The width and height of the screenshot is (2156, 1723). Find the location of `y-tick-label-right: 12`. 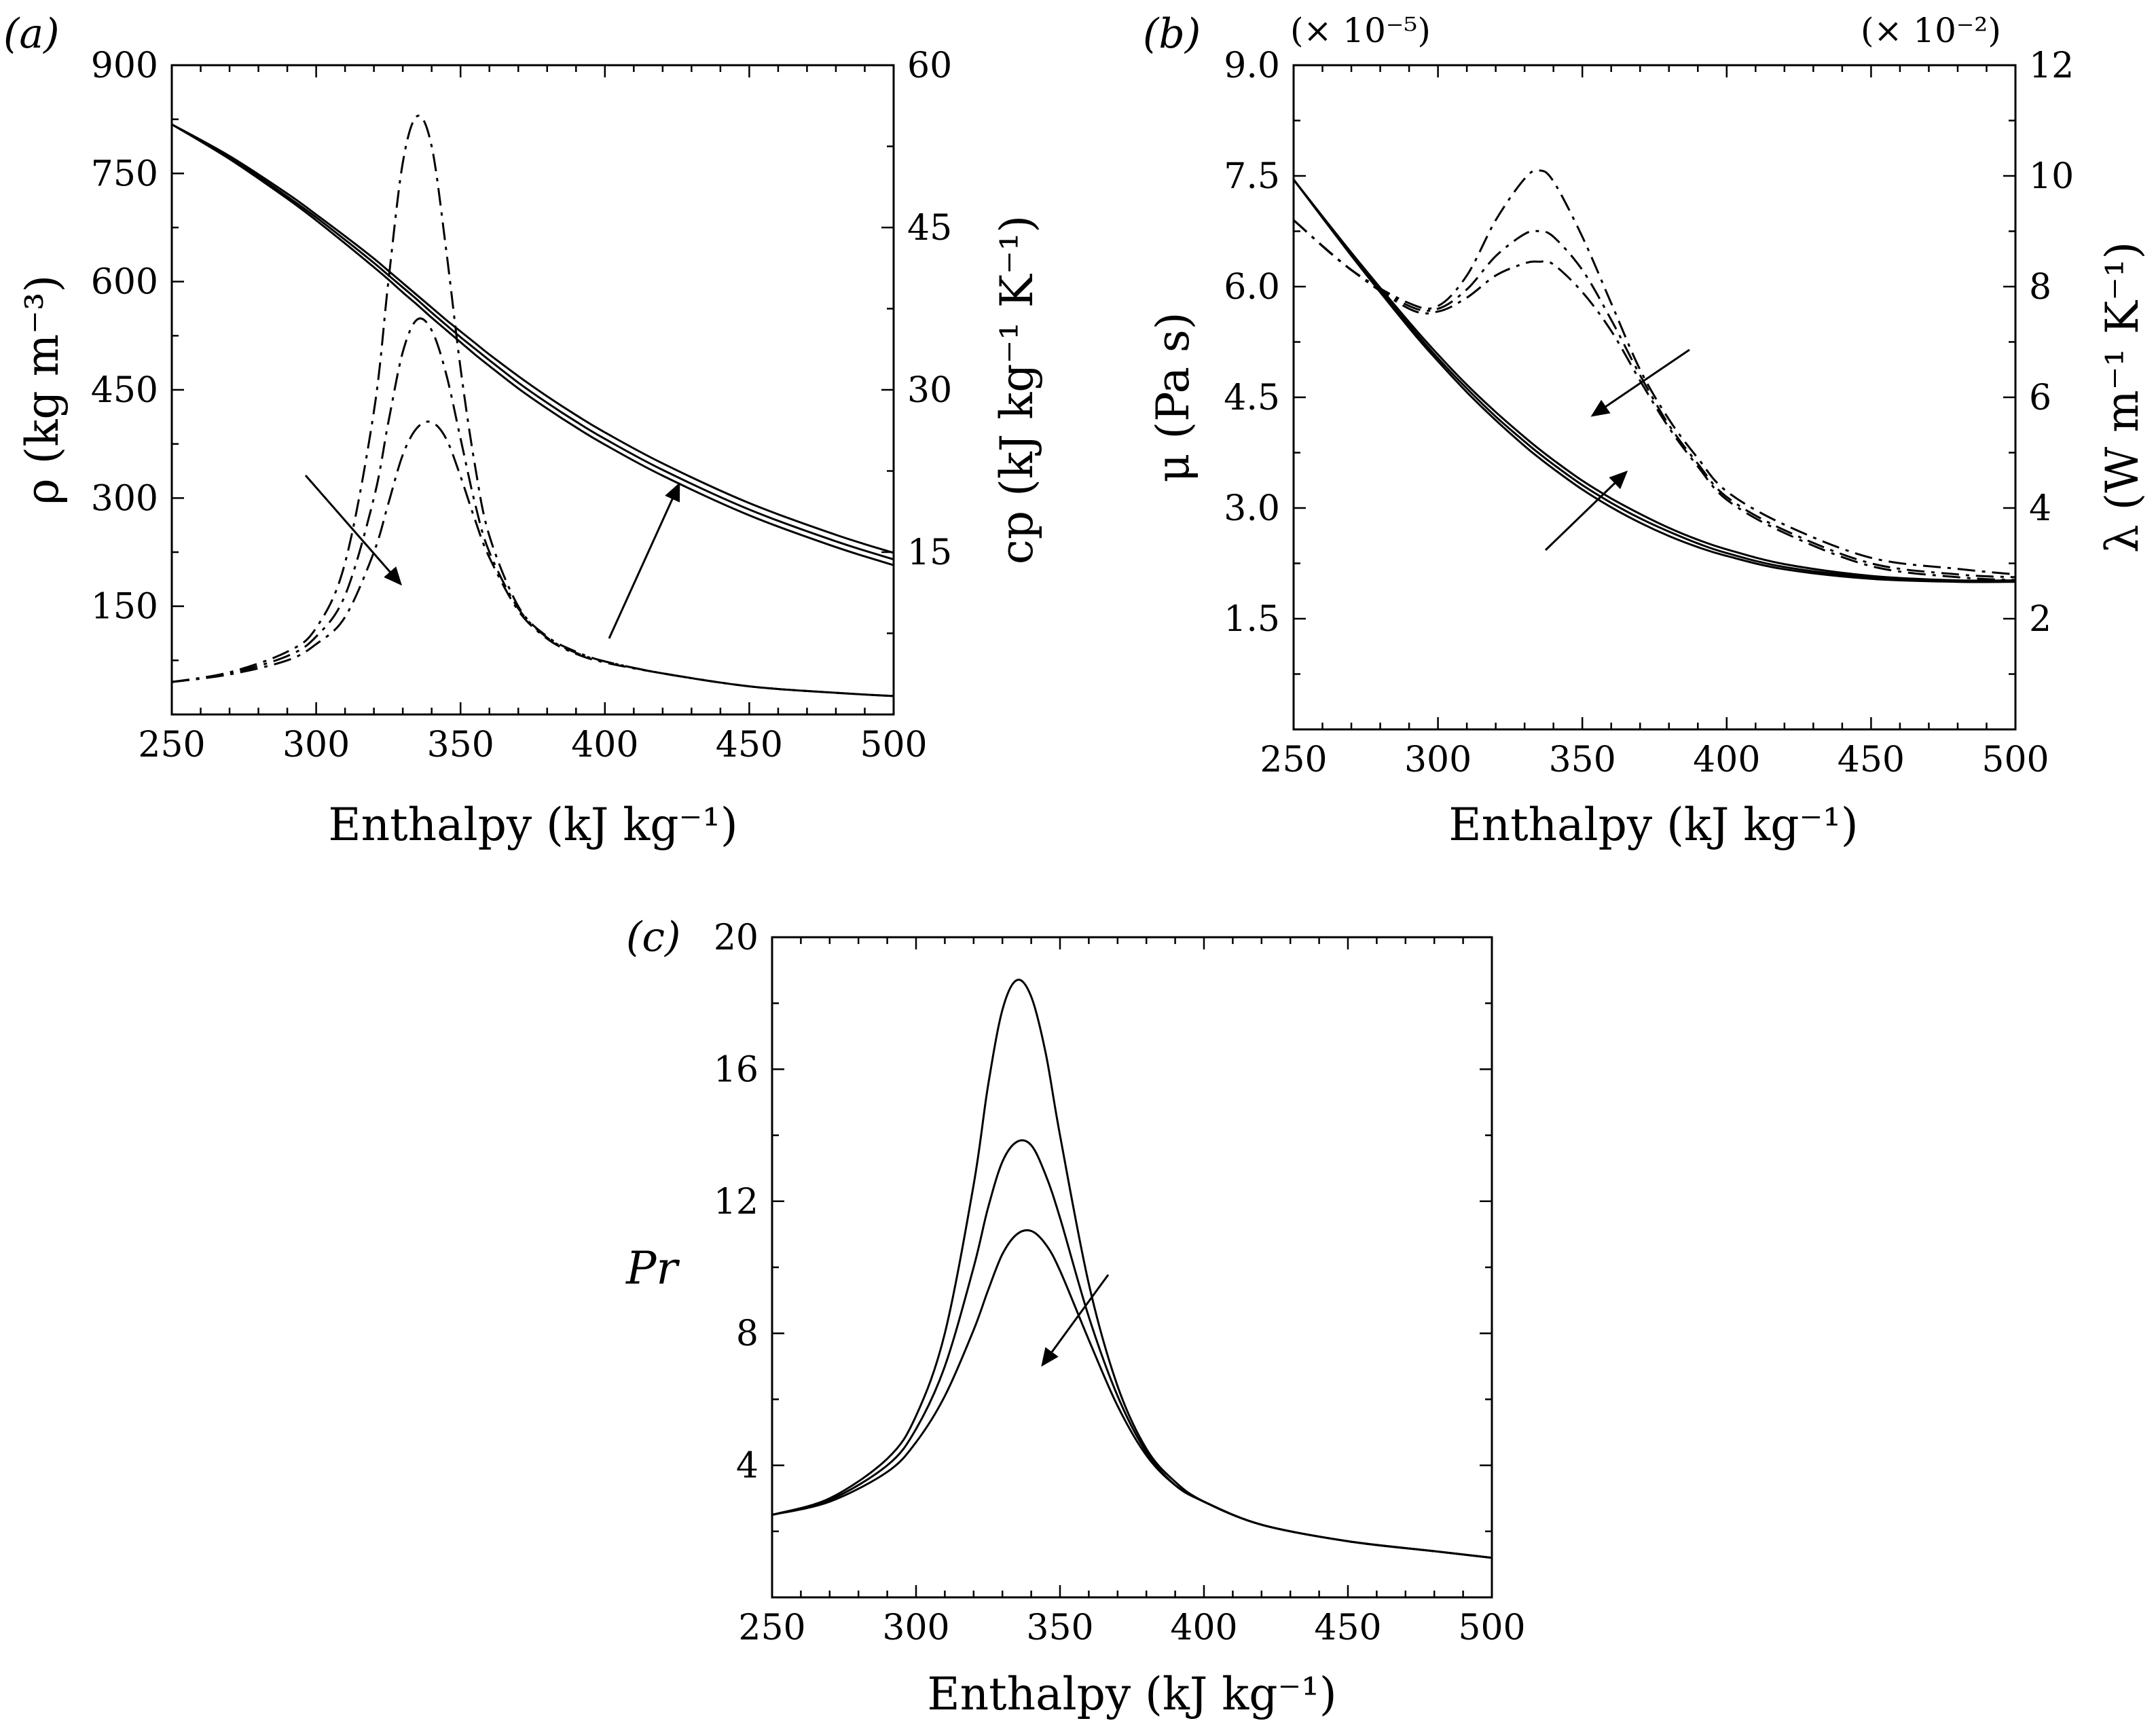

y-tick-label-right: 12 is located at coordinates (2051, 66).